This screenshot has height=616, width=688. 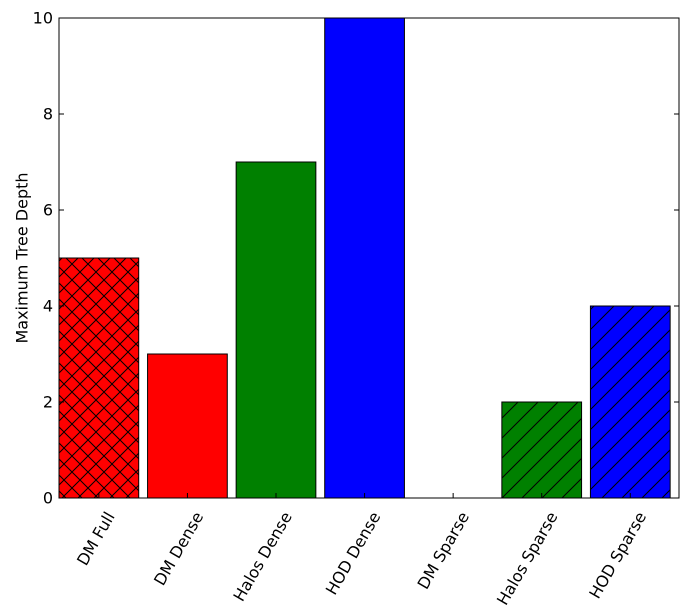 I want to click on x-tick-label-dm-full: DM Full, so click(x=96, y=539).